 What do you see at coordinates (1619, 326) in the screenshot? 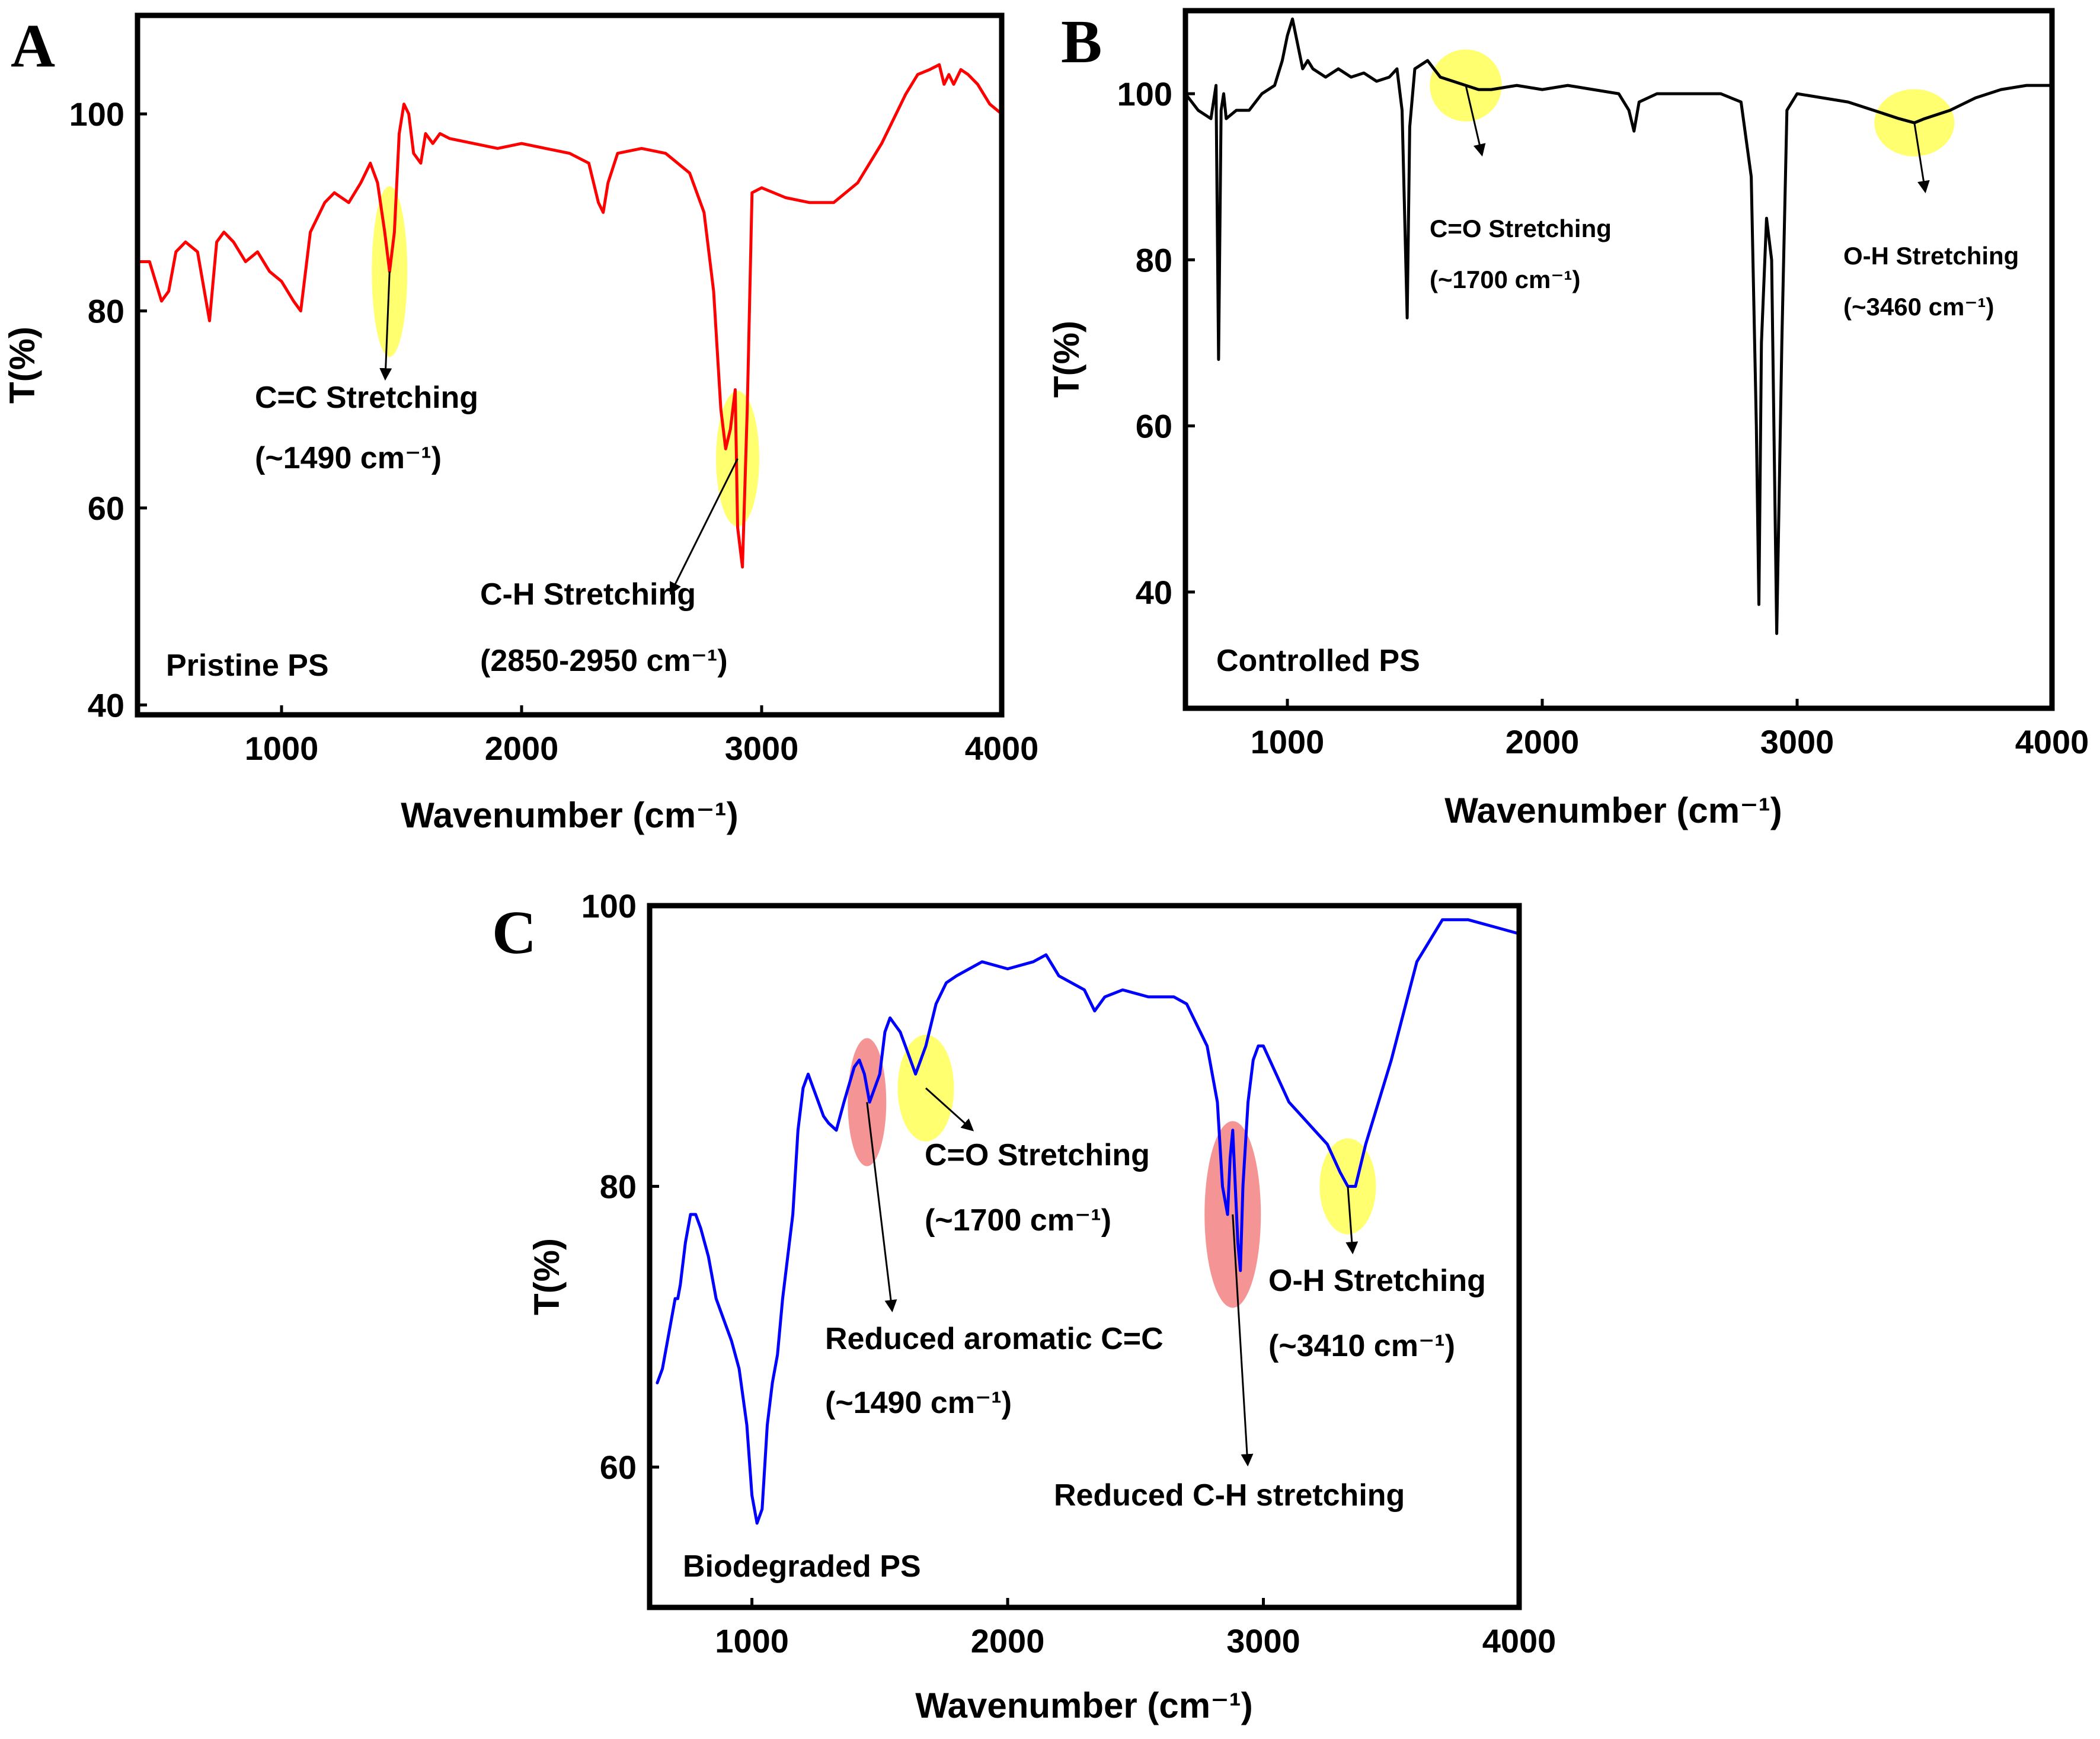
I see `spectrum-line-b` at bounding box center [1619, 326].